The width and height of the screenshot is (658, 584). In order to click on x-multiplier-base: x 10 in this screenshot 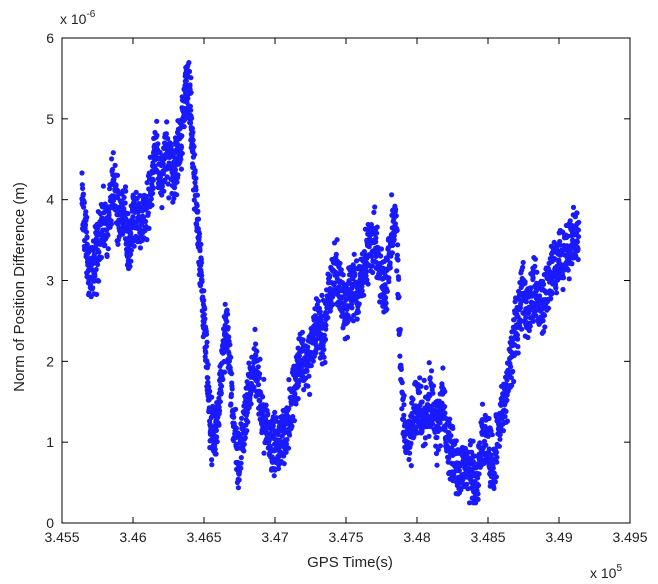, I will do `click(603, 573)`.